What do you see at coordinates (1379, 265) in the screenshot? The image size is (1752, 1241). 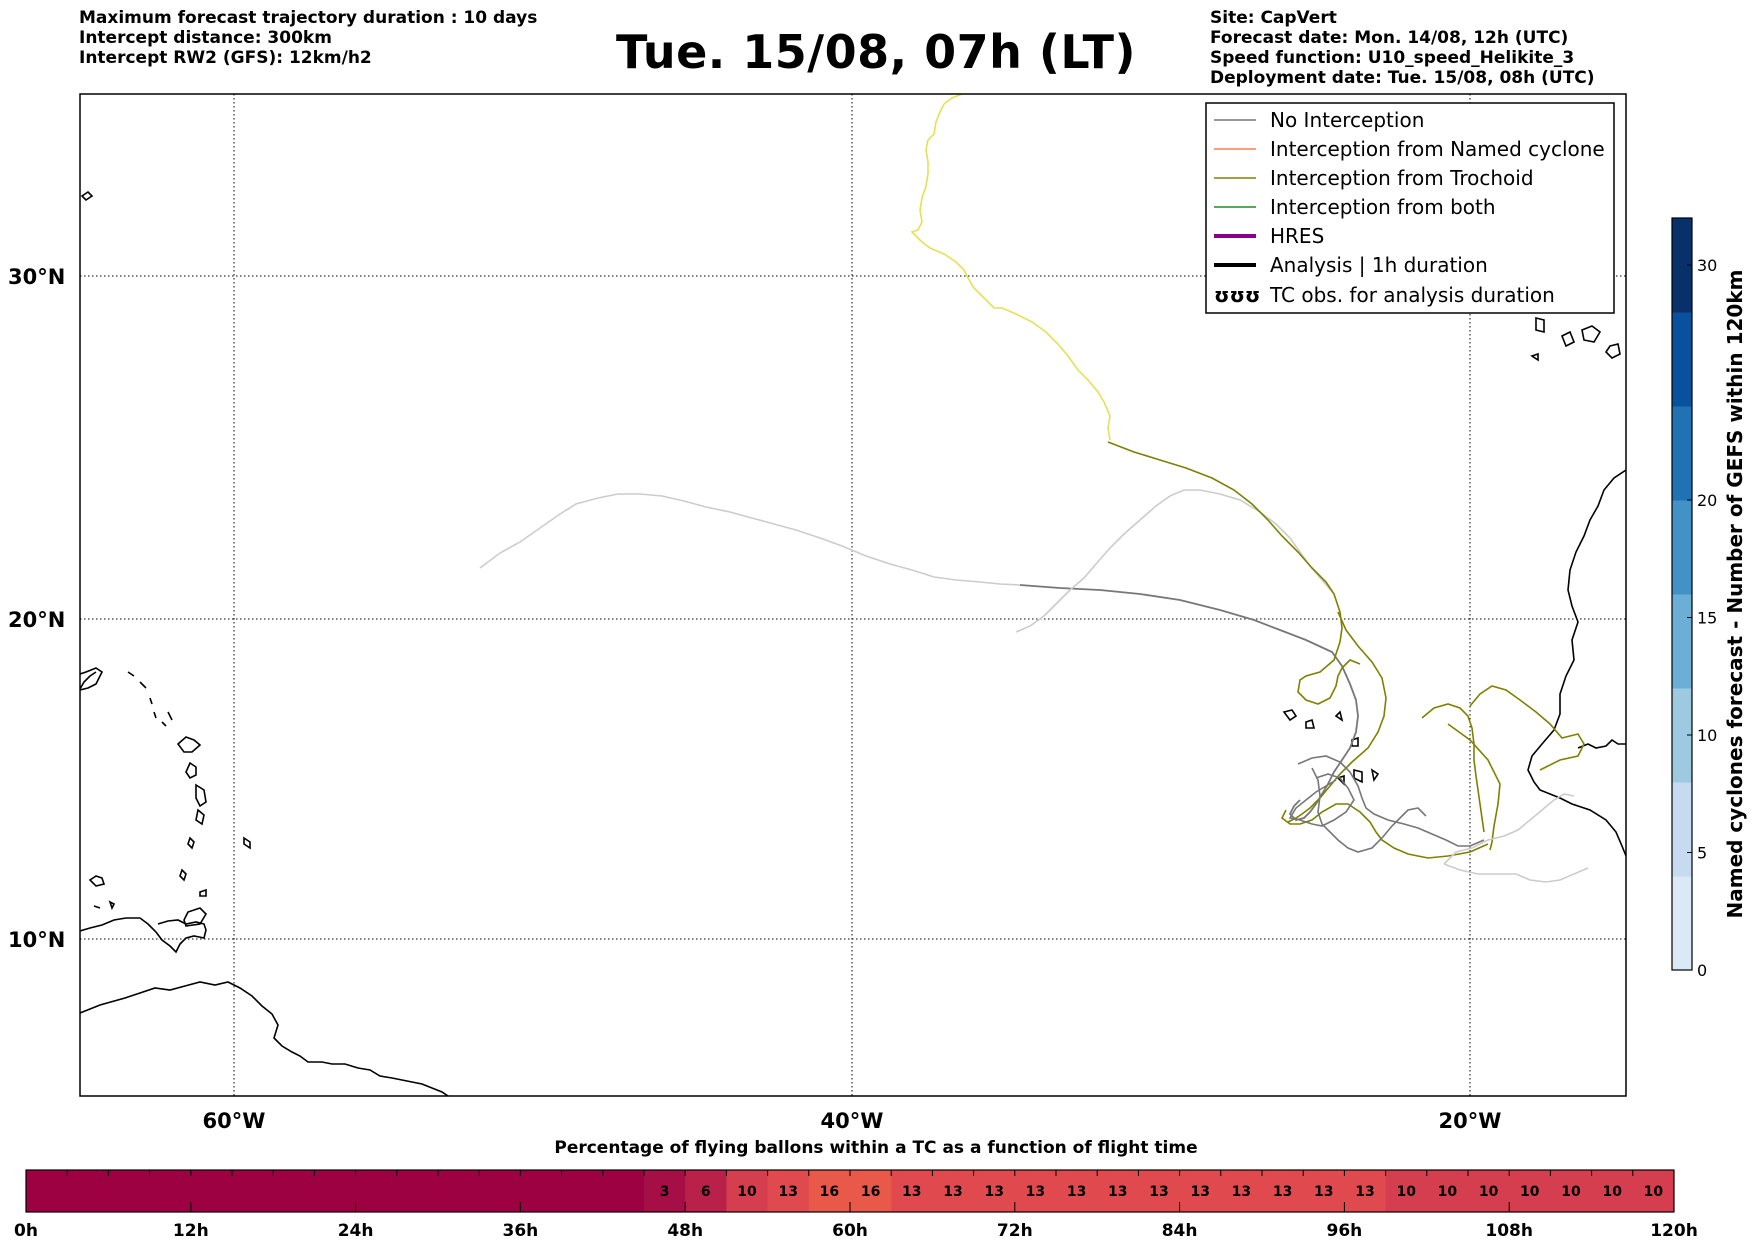 I see `legend-label-analysis: Analysis | 1h duration` at bounding box center [1379, 265].